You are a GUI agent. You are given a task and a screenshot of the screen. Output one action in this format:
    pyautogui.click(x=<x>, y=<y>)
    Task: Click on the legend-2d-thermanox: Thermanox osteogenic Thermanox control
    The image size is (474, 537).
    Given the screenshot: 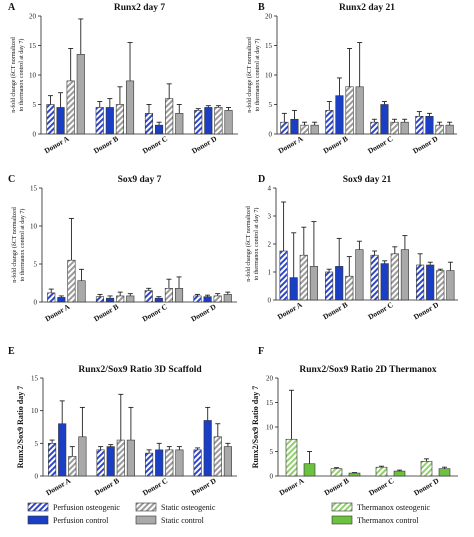 What is the action you would take?
    pyautogui.click(x=381, y=513)
    